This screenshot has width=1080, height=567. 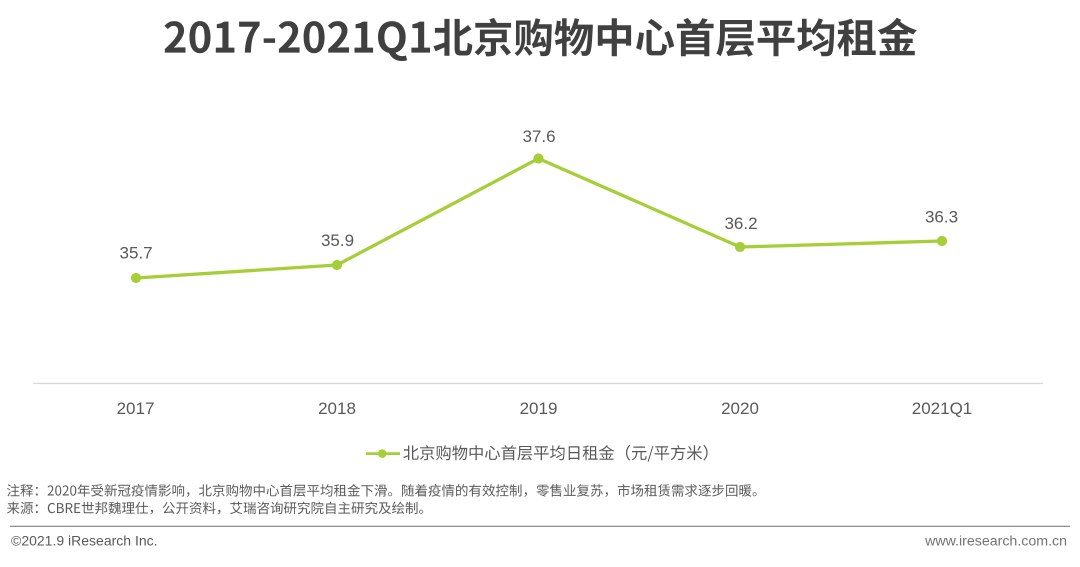 I want to click on svg-text: 2017, so click(x=136, y=408).